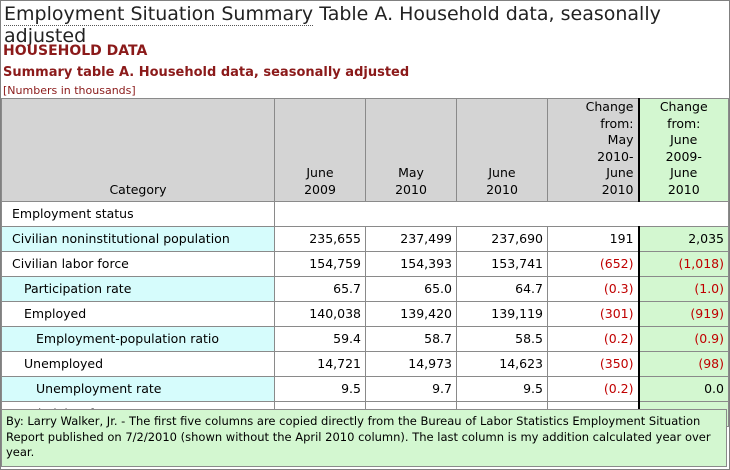 Image resolution: width=730 pixels, height=470 pixels. What do you see at coordinates (411, 338) in the screenshot?
I see `cell: 58.7` at bounding box center [411, 338].